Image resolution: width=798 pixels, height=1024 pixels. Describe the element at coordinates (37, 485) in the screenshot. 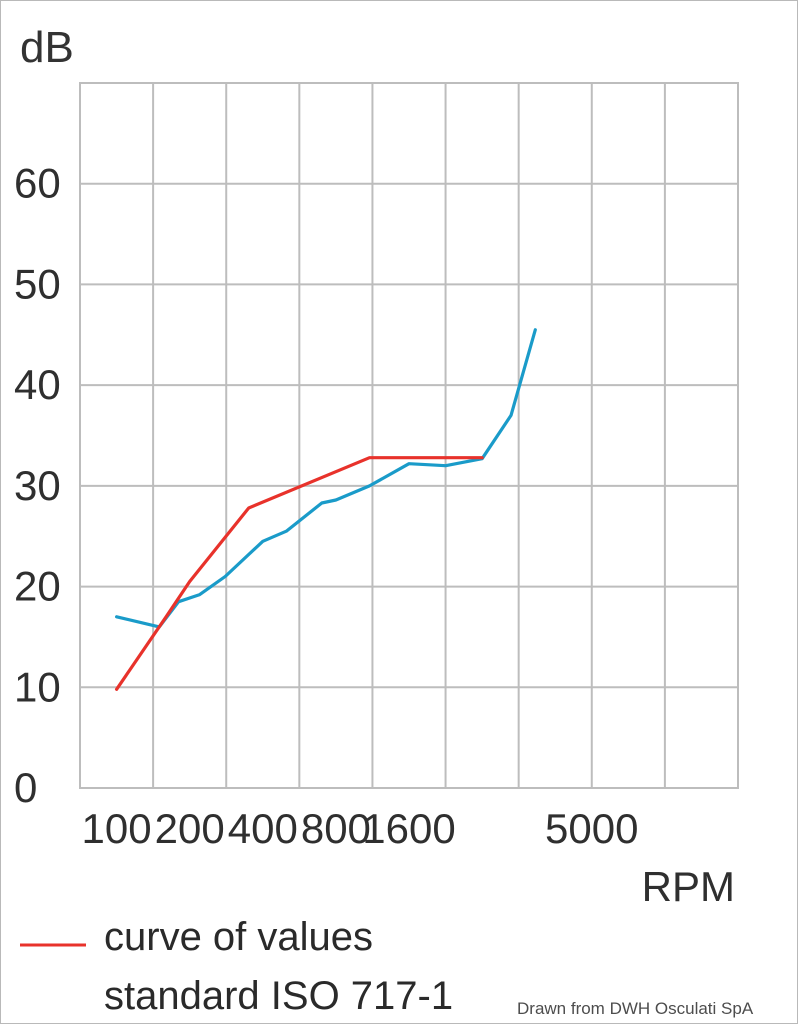

I see `y-tick-label: 30` at that location.